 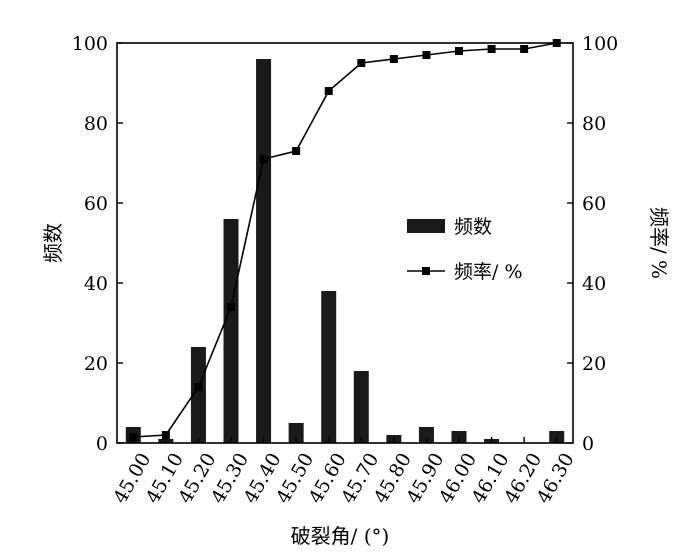 I want to click on bar-45.50, so click(x=296, y=433).